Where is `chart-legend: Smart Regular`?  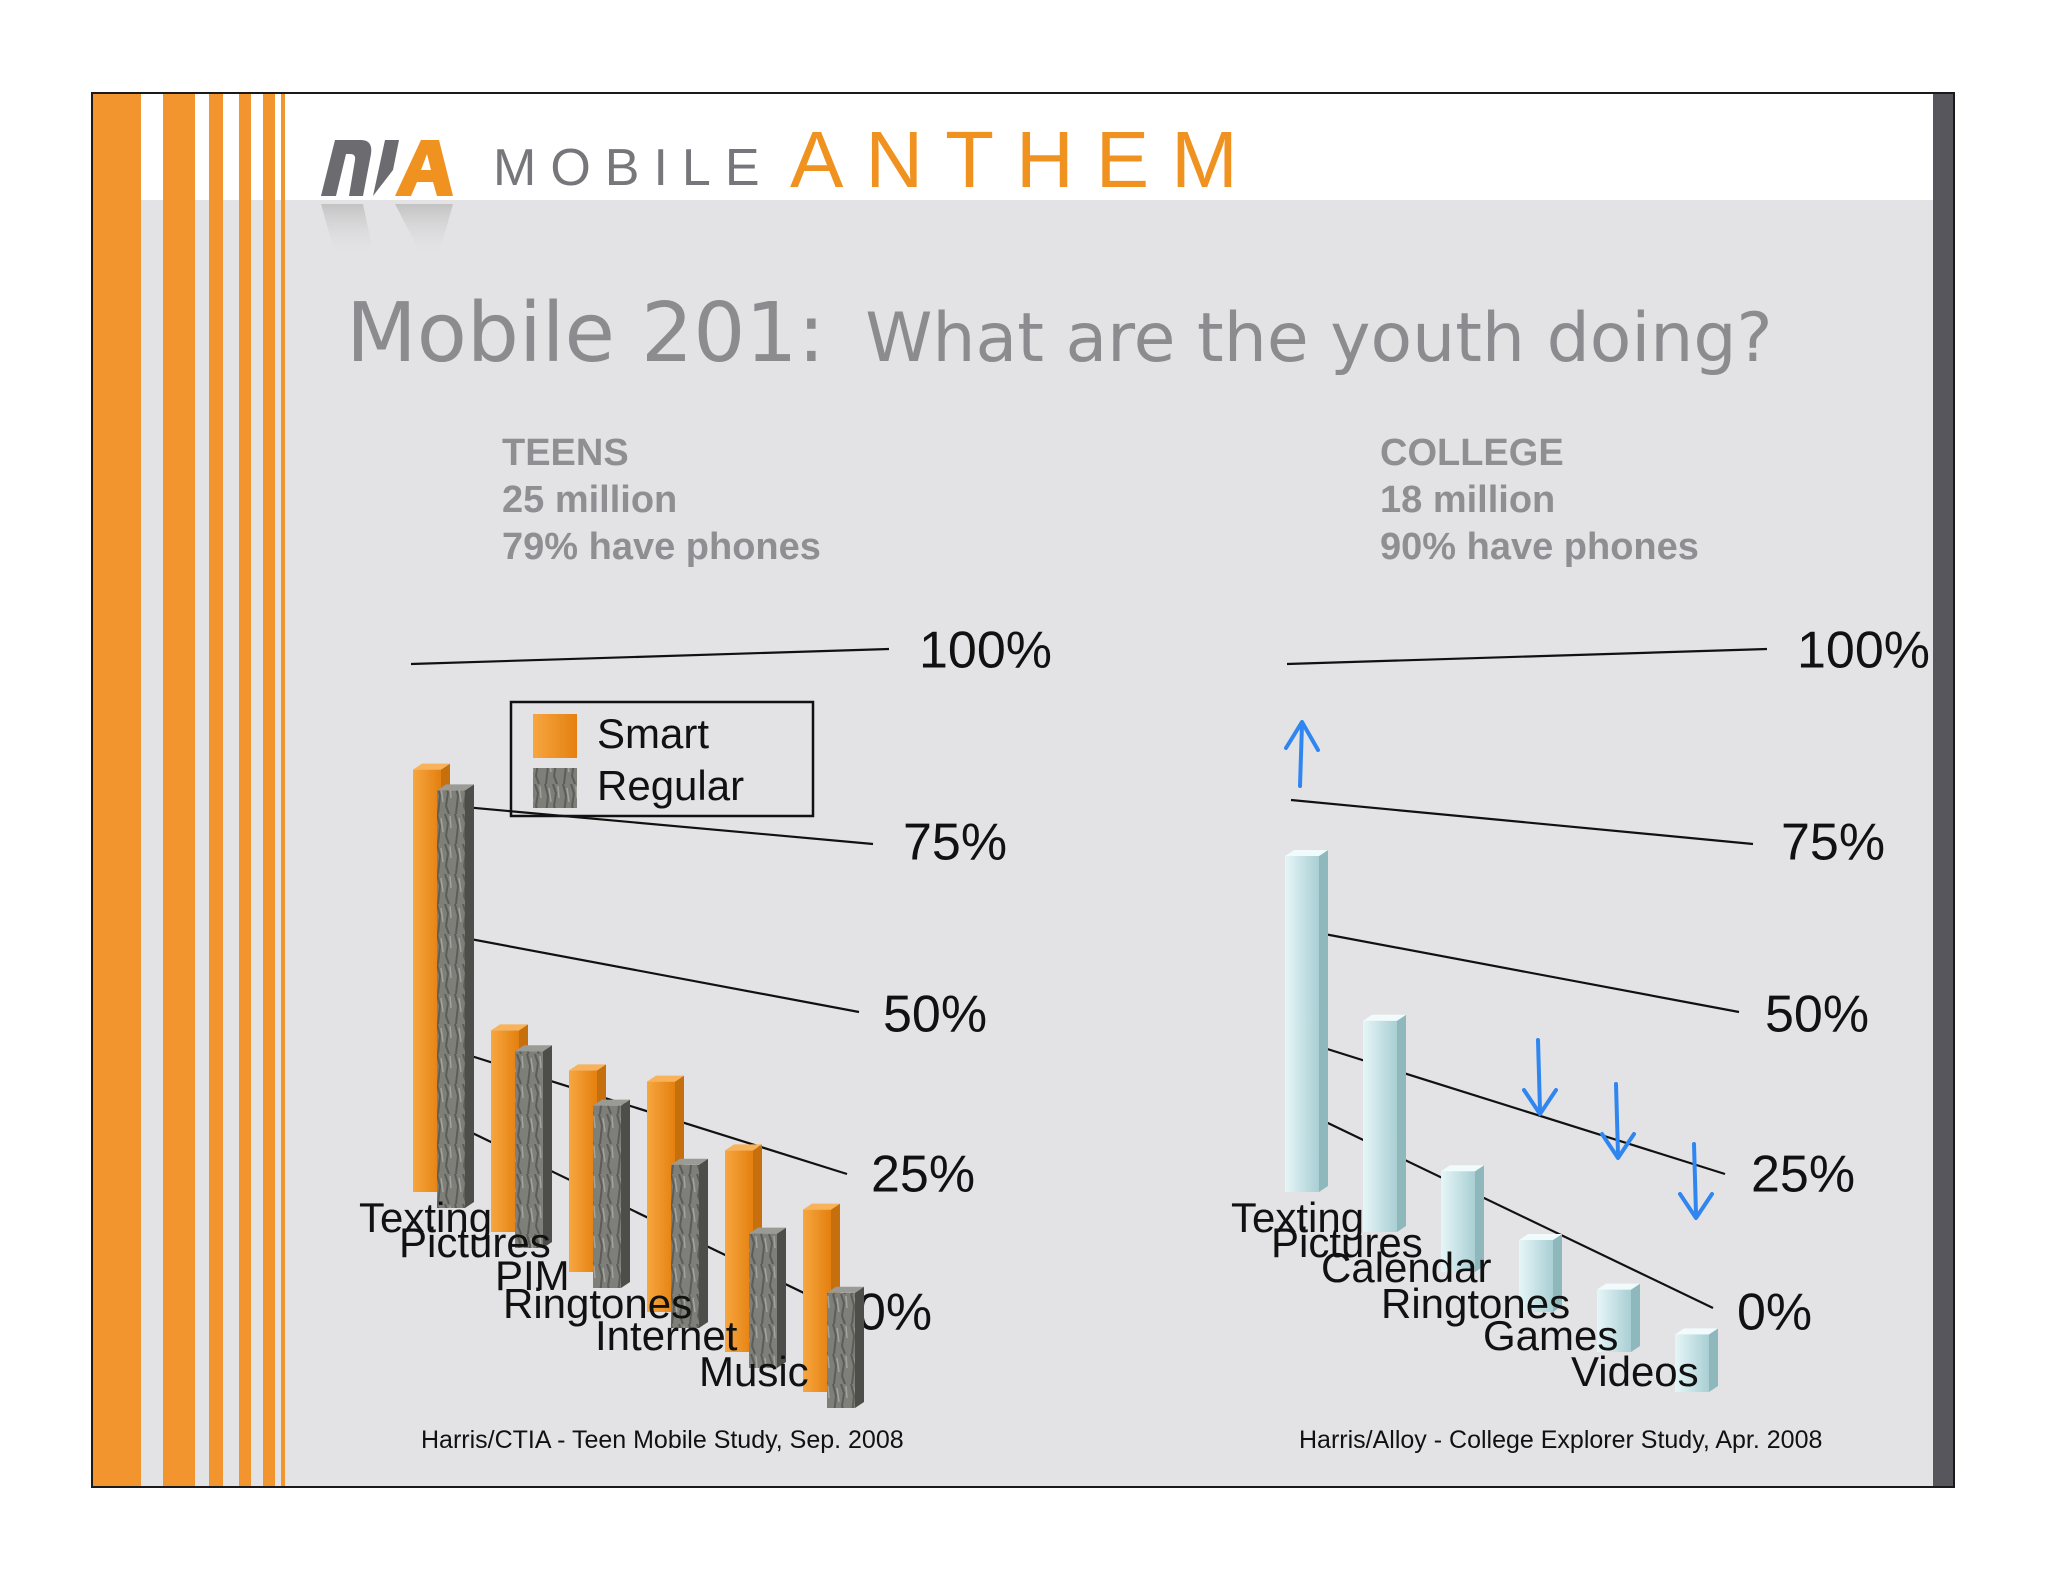 chart-legend: Smart Regular is located at coordinates (662, 759).